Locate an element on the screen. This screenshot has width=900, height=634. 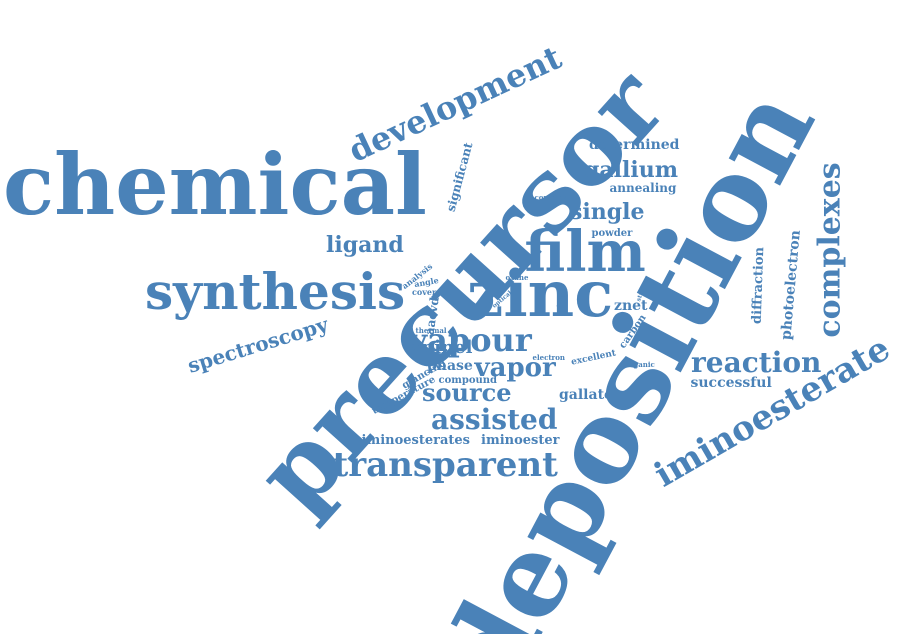
word-determined: determined is located at coordinates (634, 145).